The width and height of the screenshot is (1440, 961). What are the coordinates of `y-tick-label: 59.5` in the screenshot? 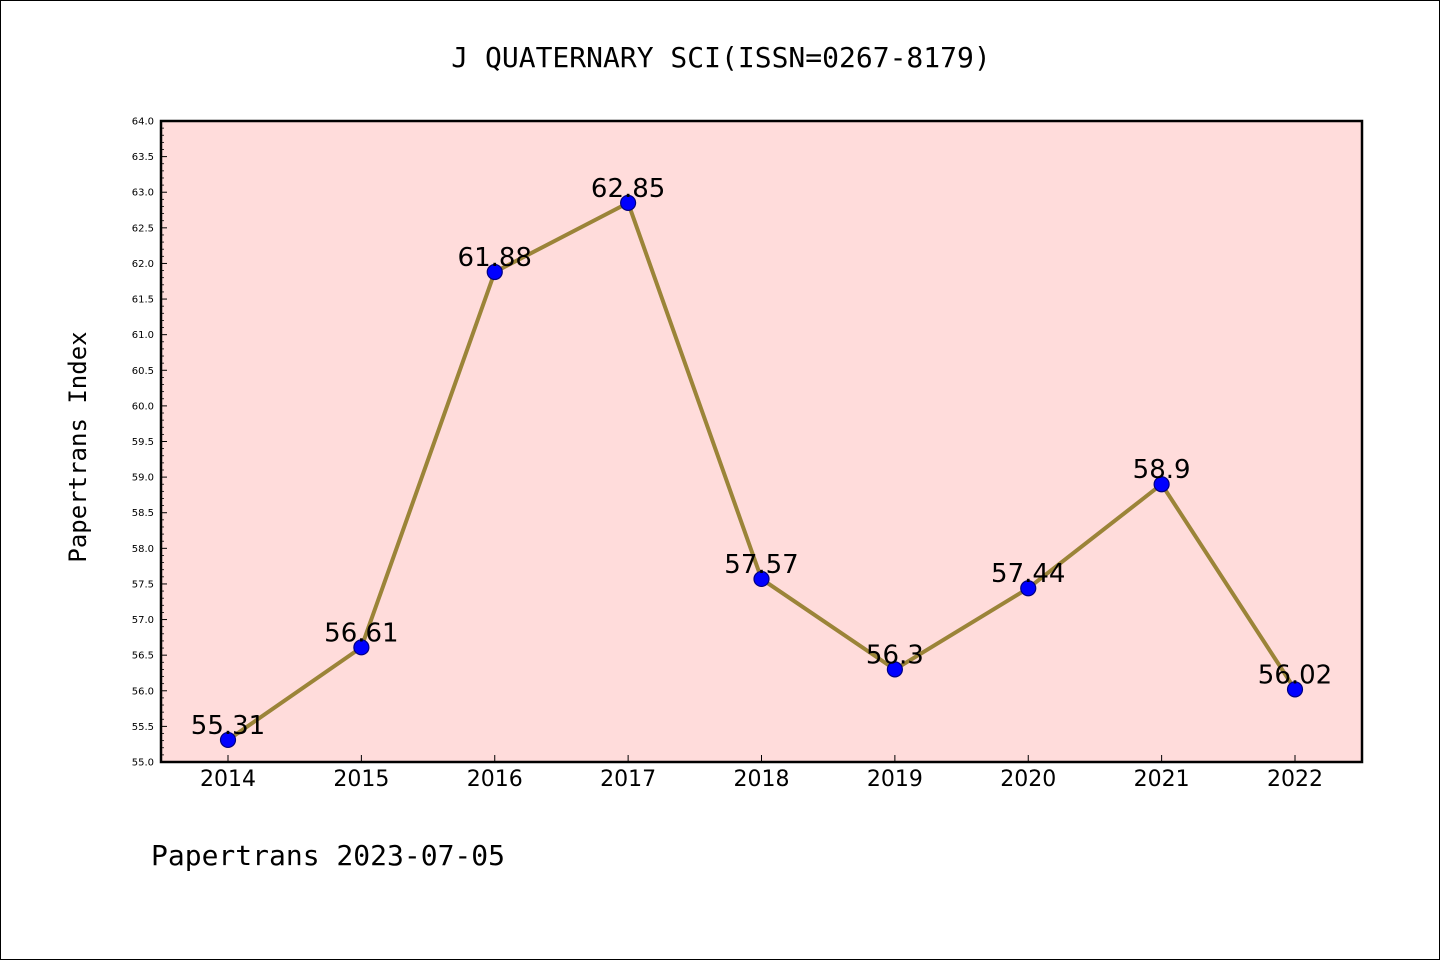 It's located at (143, 442).